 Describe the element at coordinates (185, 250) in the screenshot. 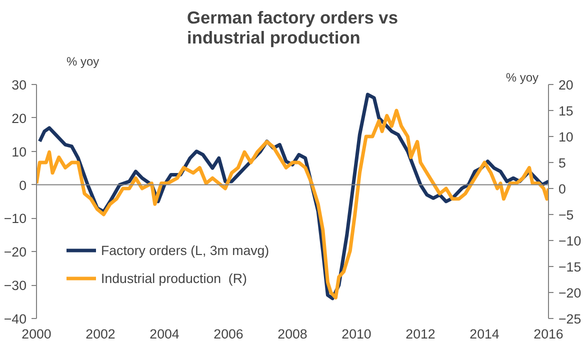

I see `legend-label: Factory orders (L, 3m mavg)` at that location.